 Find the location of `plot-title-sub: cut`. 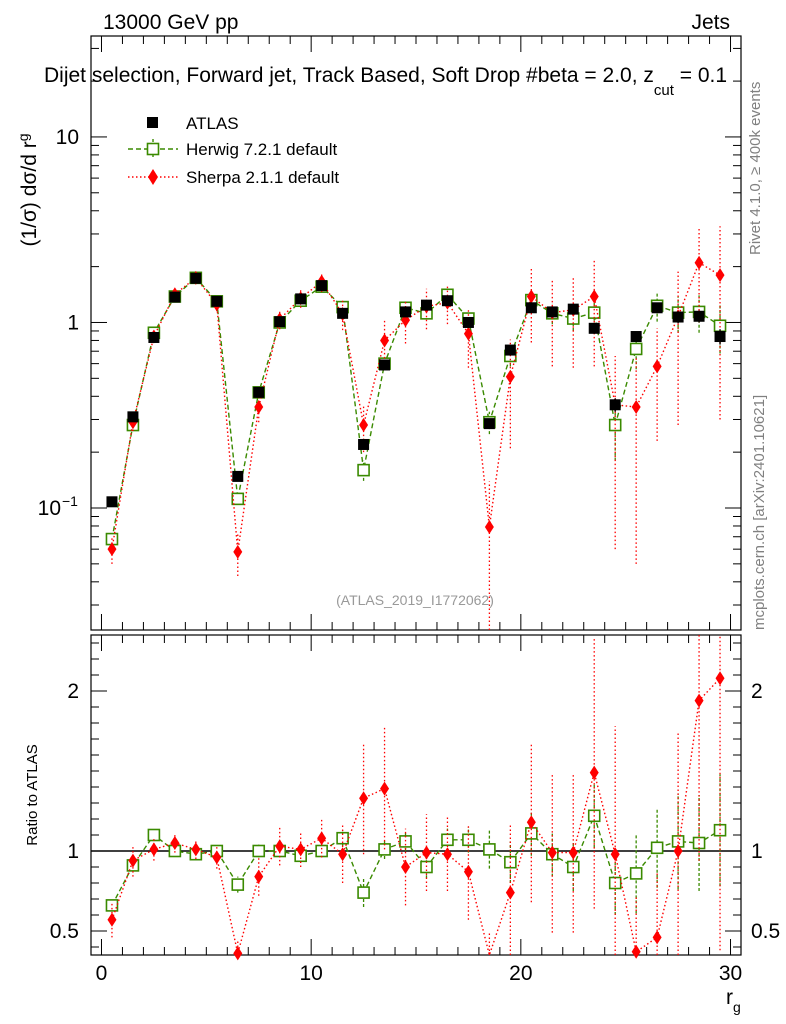

plot-title-sub: cut is located at coordinates (664, 90).